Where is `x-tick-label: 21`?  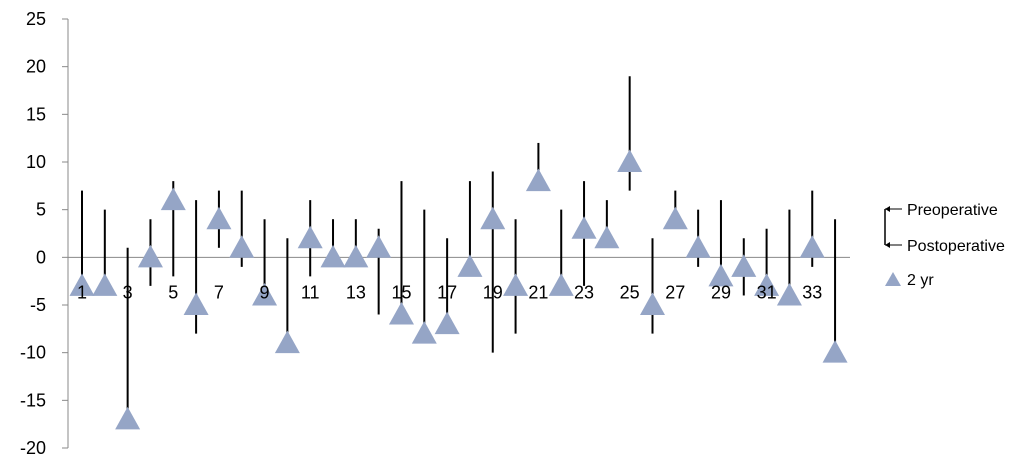
x-tick-label: 21 is located at coordinates (538, 292).